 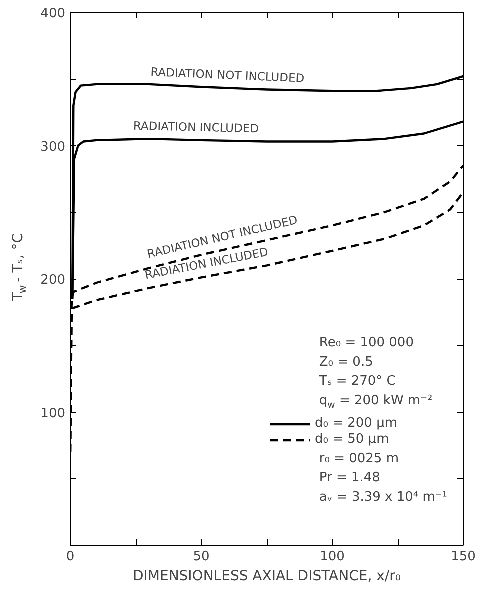 What do you see at coordinates (228, 75) in the screenshot?
I see `annotation: RADIATION NOT INCLUDED` at bounding box center [228, 75].